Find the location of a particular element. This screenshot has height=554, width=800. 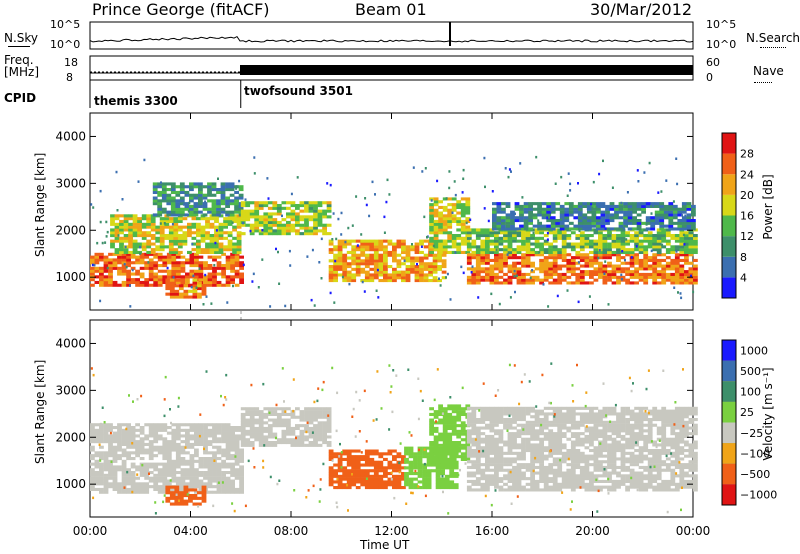

nsky-label: N.Sky is located at coordinates (21, 38).